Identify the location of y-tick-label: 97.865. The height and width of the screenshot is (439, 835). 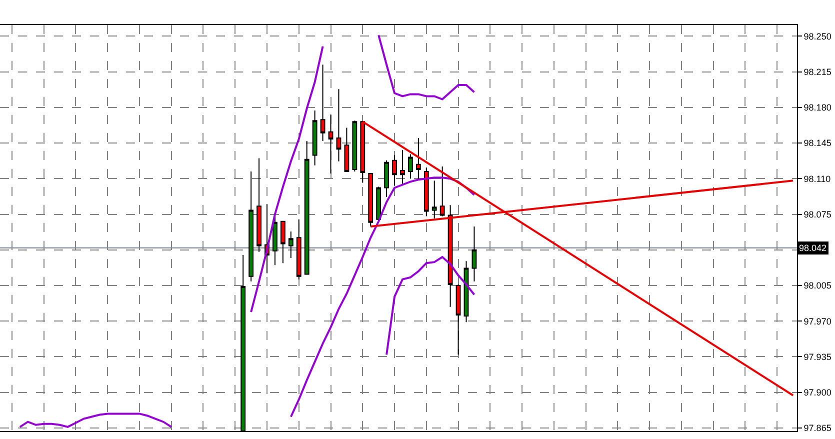
(818, 428).